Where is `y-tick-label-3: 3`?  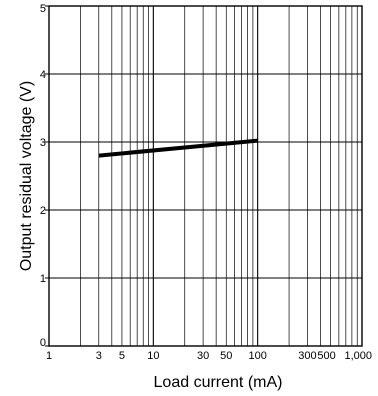
y-tick-label-3: 3 is located at coordinates (43, 143).